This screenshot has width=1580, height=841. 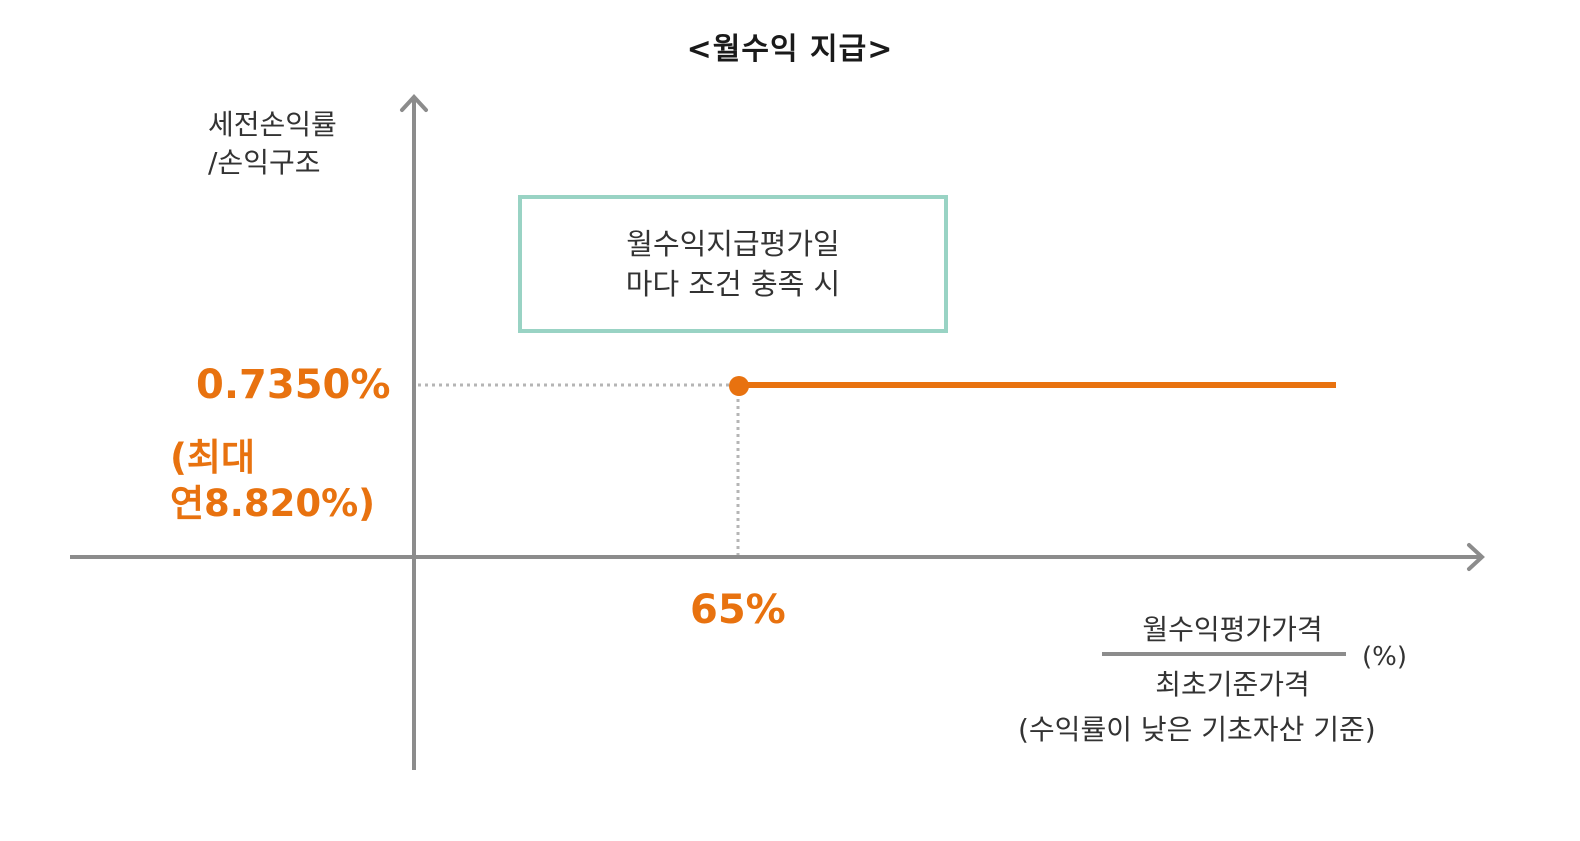 What do you see at coordinates (272, 124) in the screenshot?
I see `y-axis-label-line1: 세전손익률` at bounding box center [272, 124].